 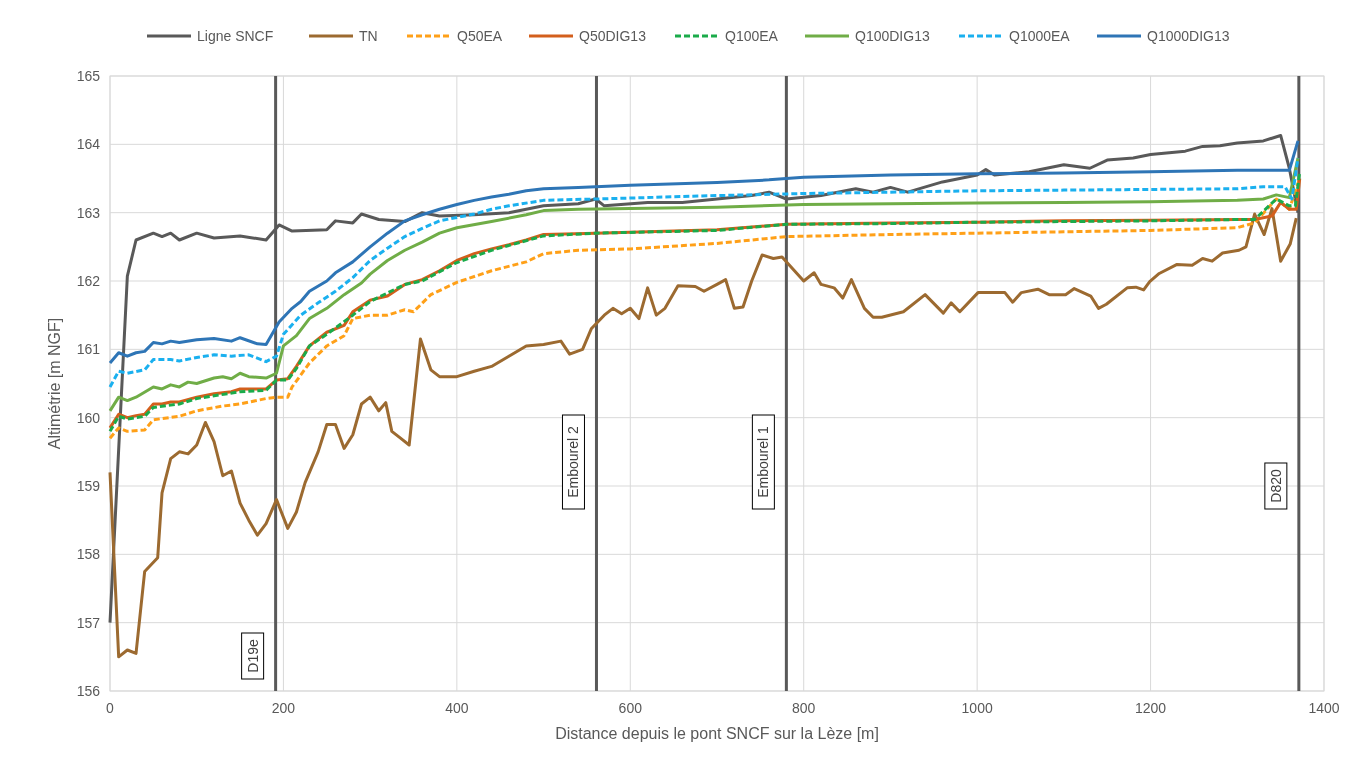 What do you see at coordinates (283, 708) in the screenshot?
I see `x-tick-label: 200` at bounding box center [283, 708].